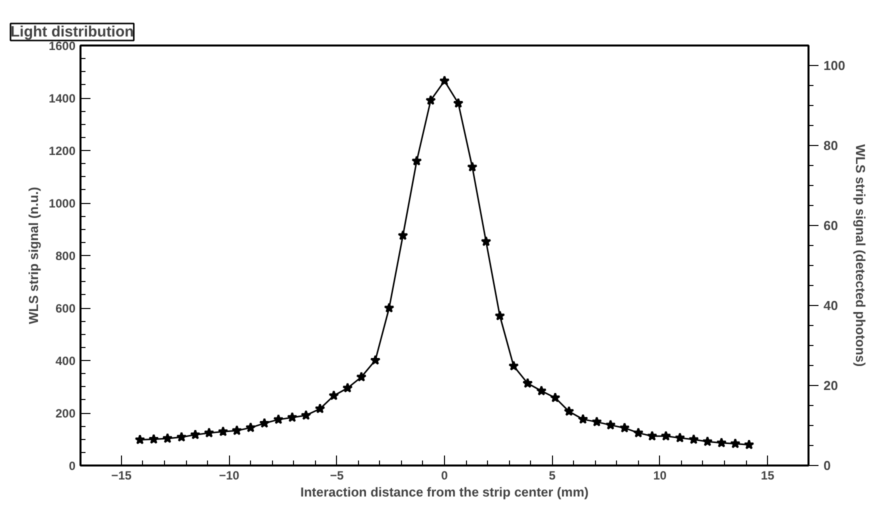 The height and width of the screenshot is (510, 883). What do you see at coordinates (337, 475) in the screenshot?
I see `x-tick-label: −5` at bounding box center [337, 475].